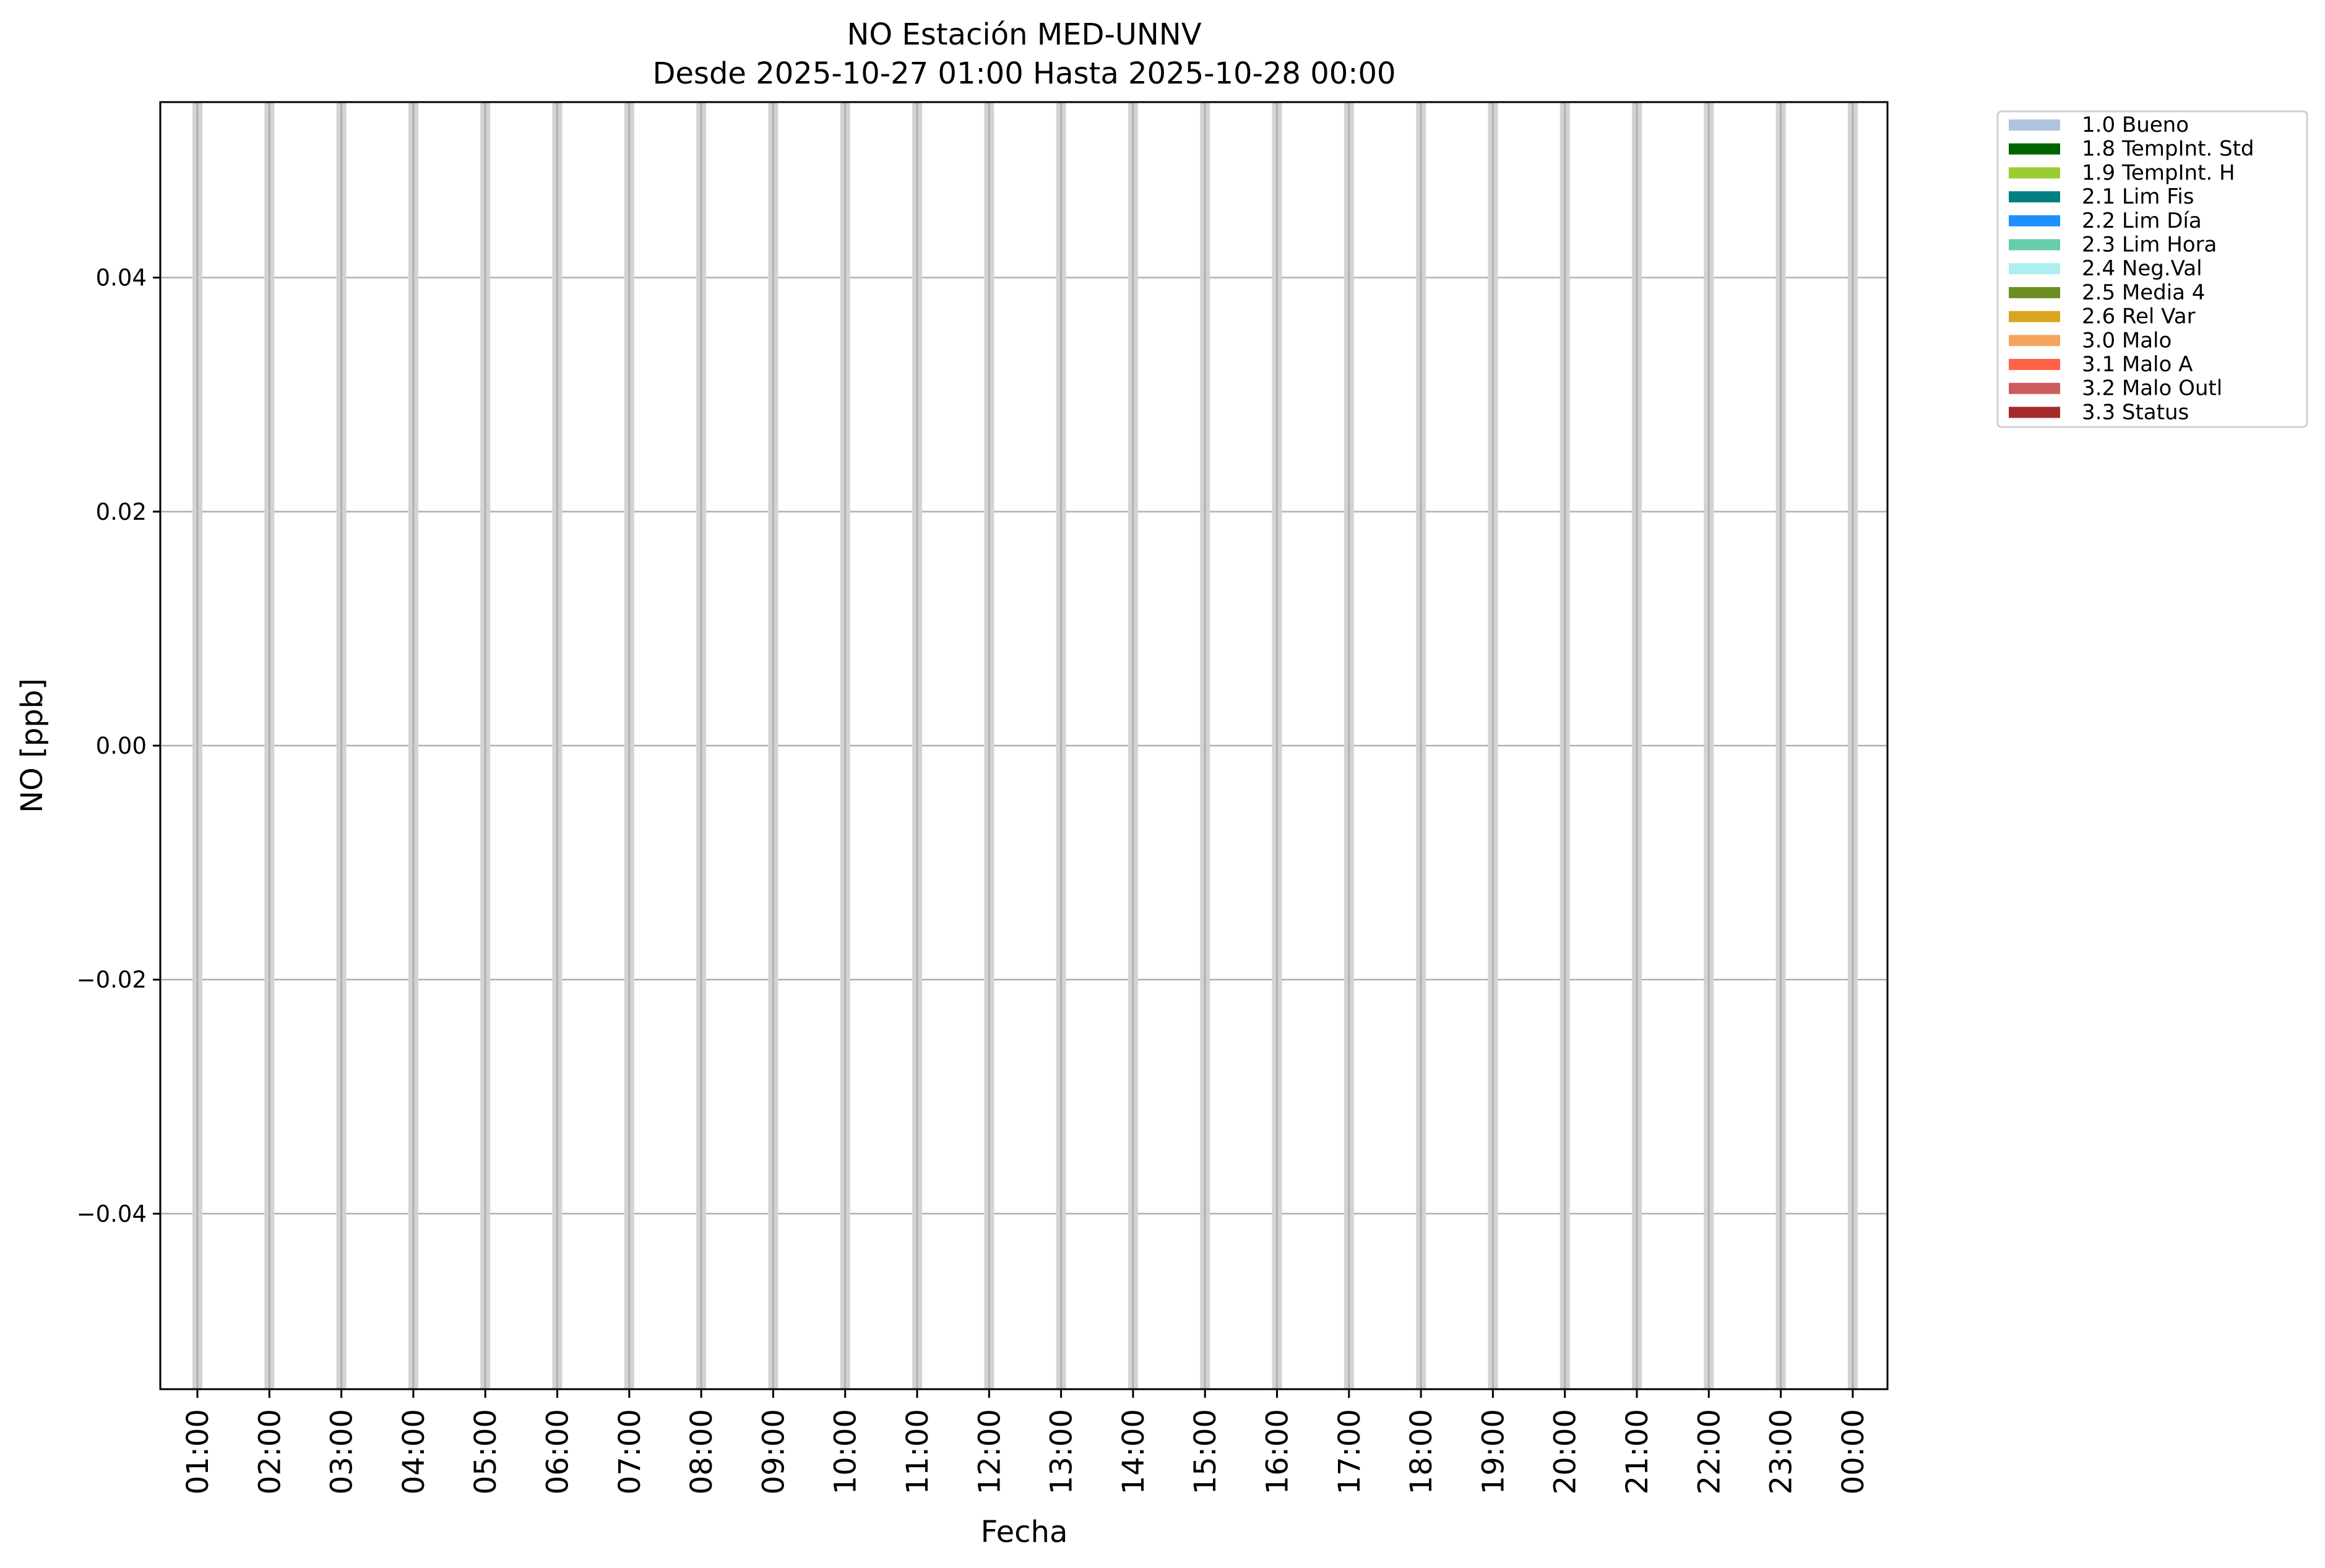 The height and width of the screenshot is (1568, 2325). Describe the element at coordinates (1024, 1532) in the screenshot. I see `x-axis-label: Fecha` at that location.